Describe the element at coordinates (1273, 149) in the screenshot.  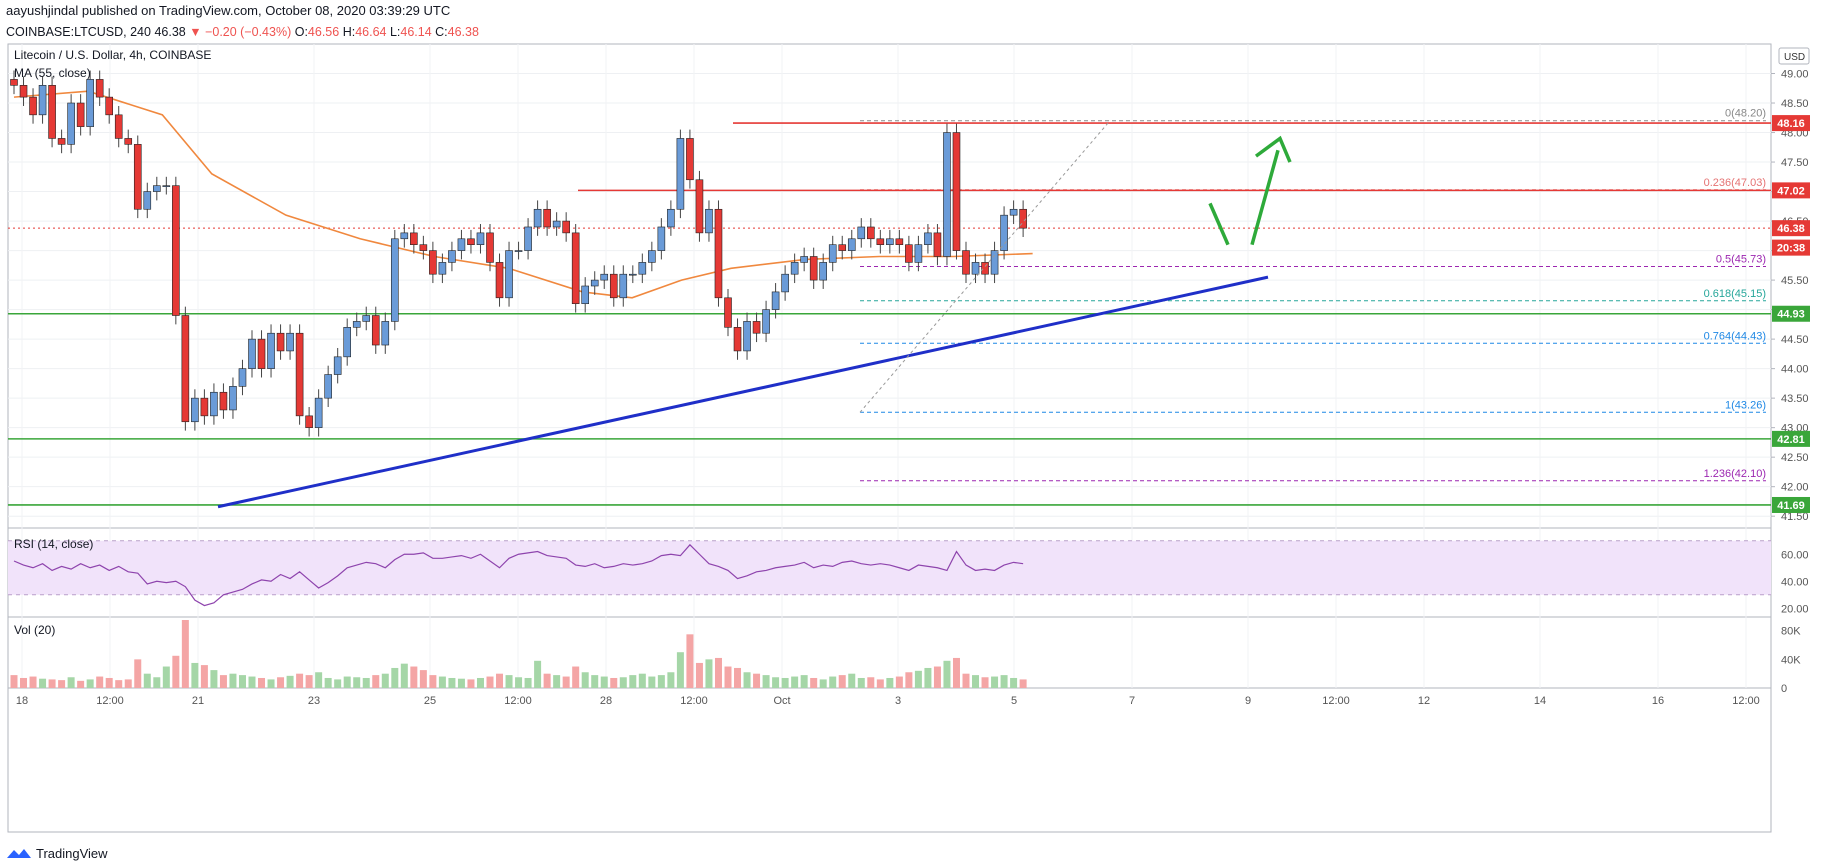
I see `green-arrow-head` at that location.